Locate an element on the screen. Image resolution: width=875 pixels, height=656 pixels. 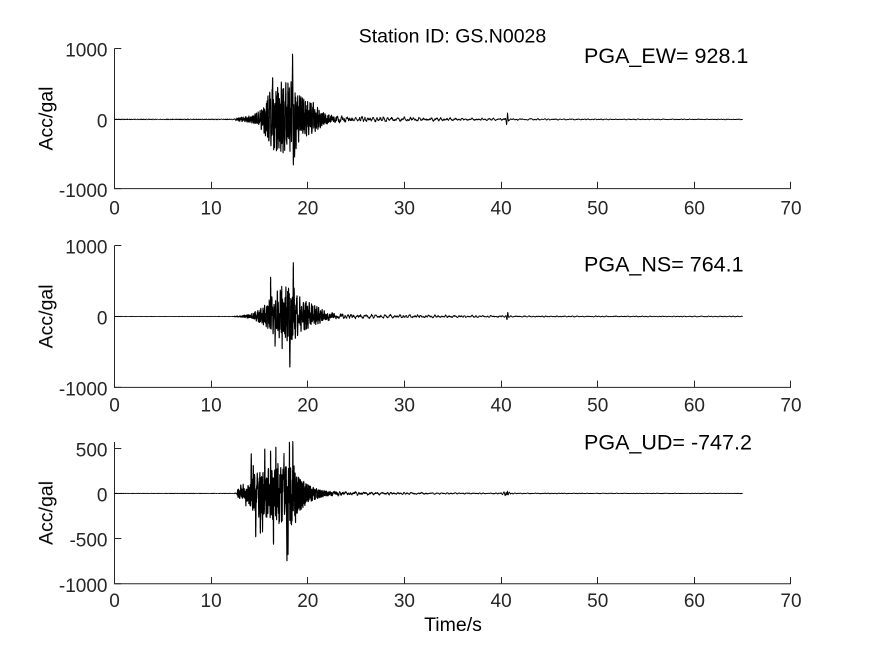
svg-text: -500 is located at coordinates (88, 541).